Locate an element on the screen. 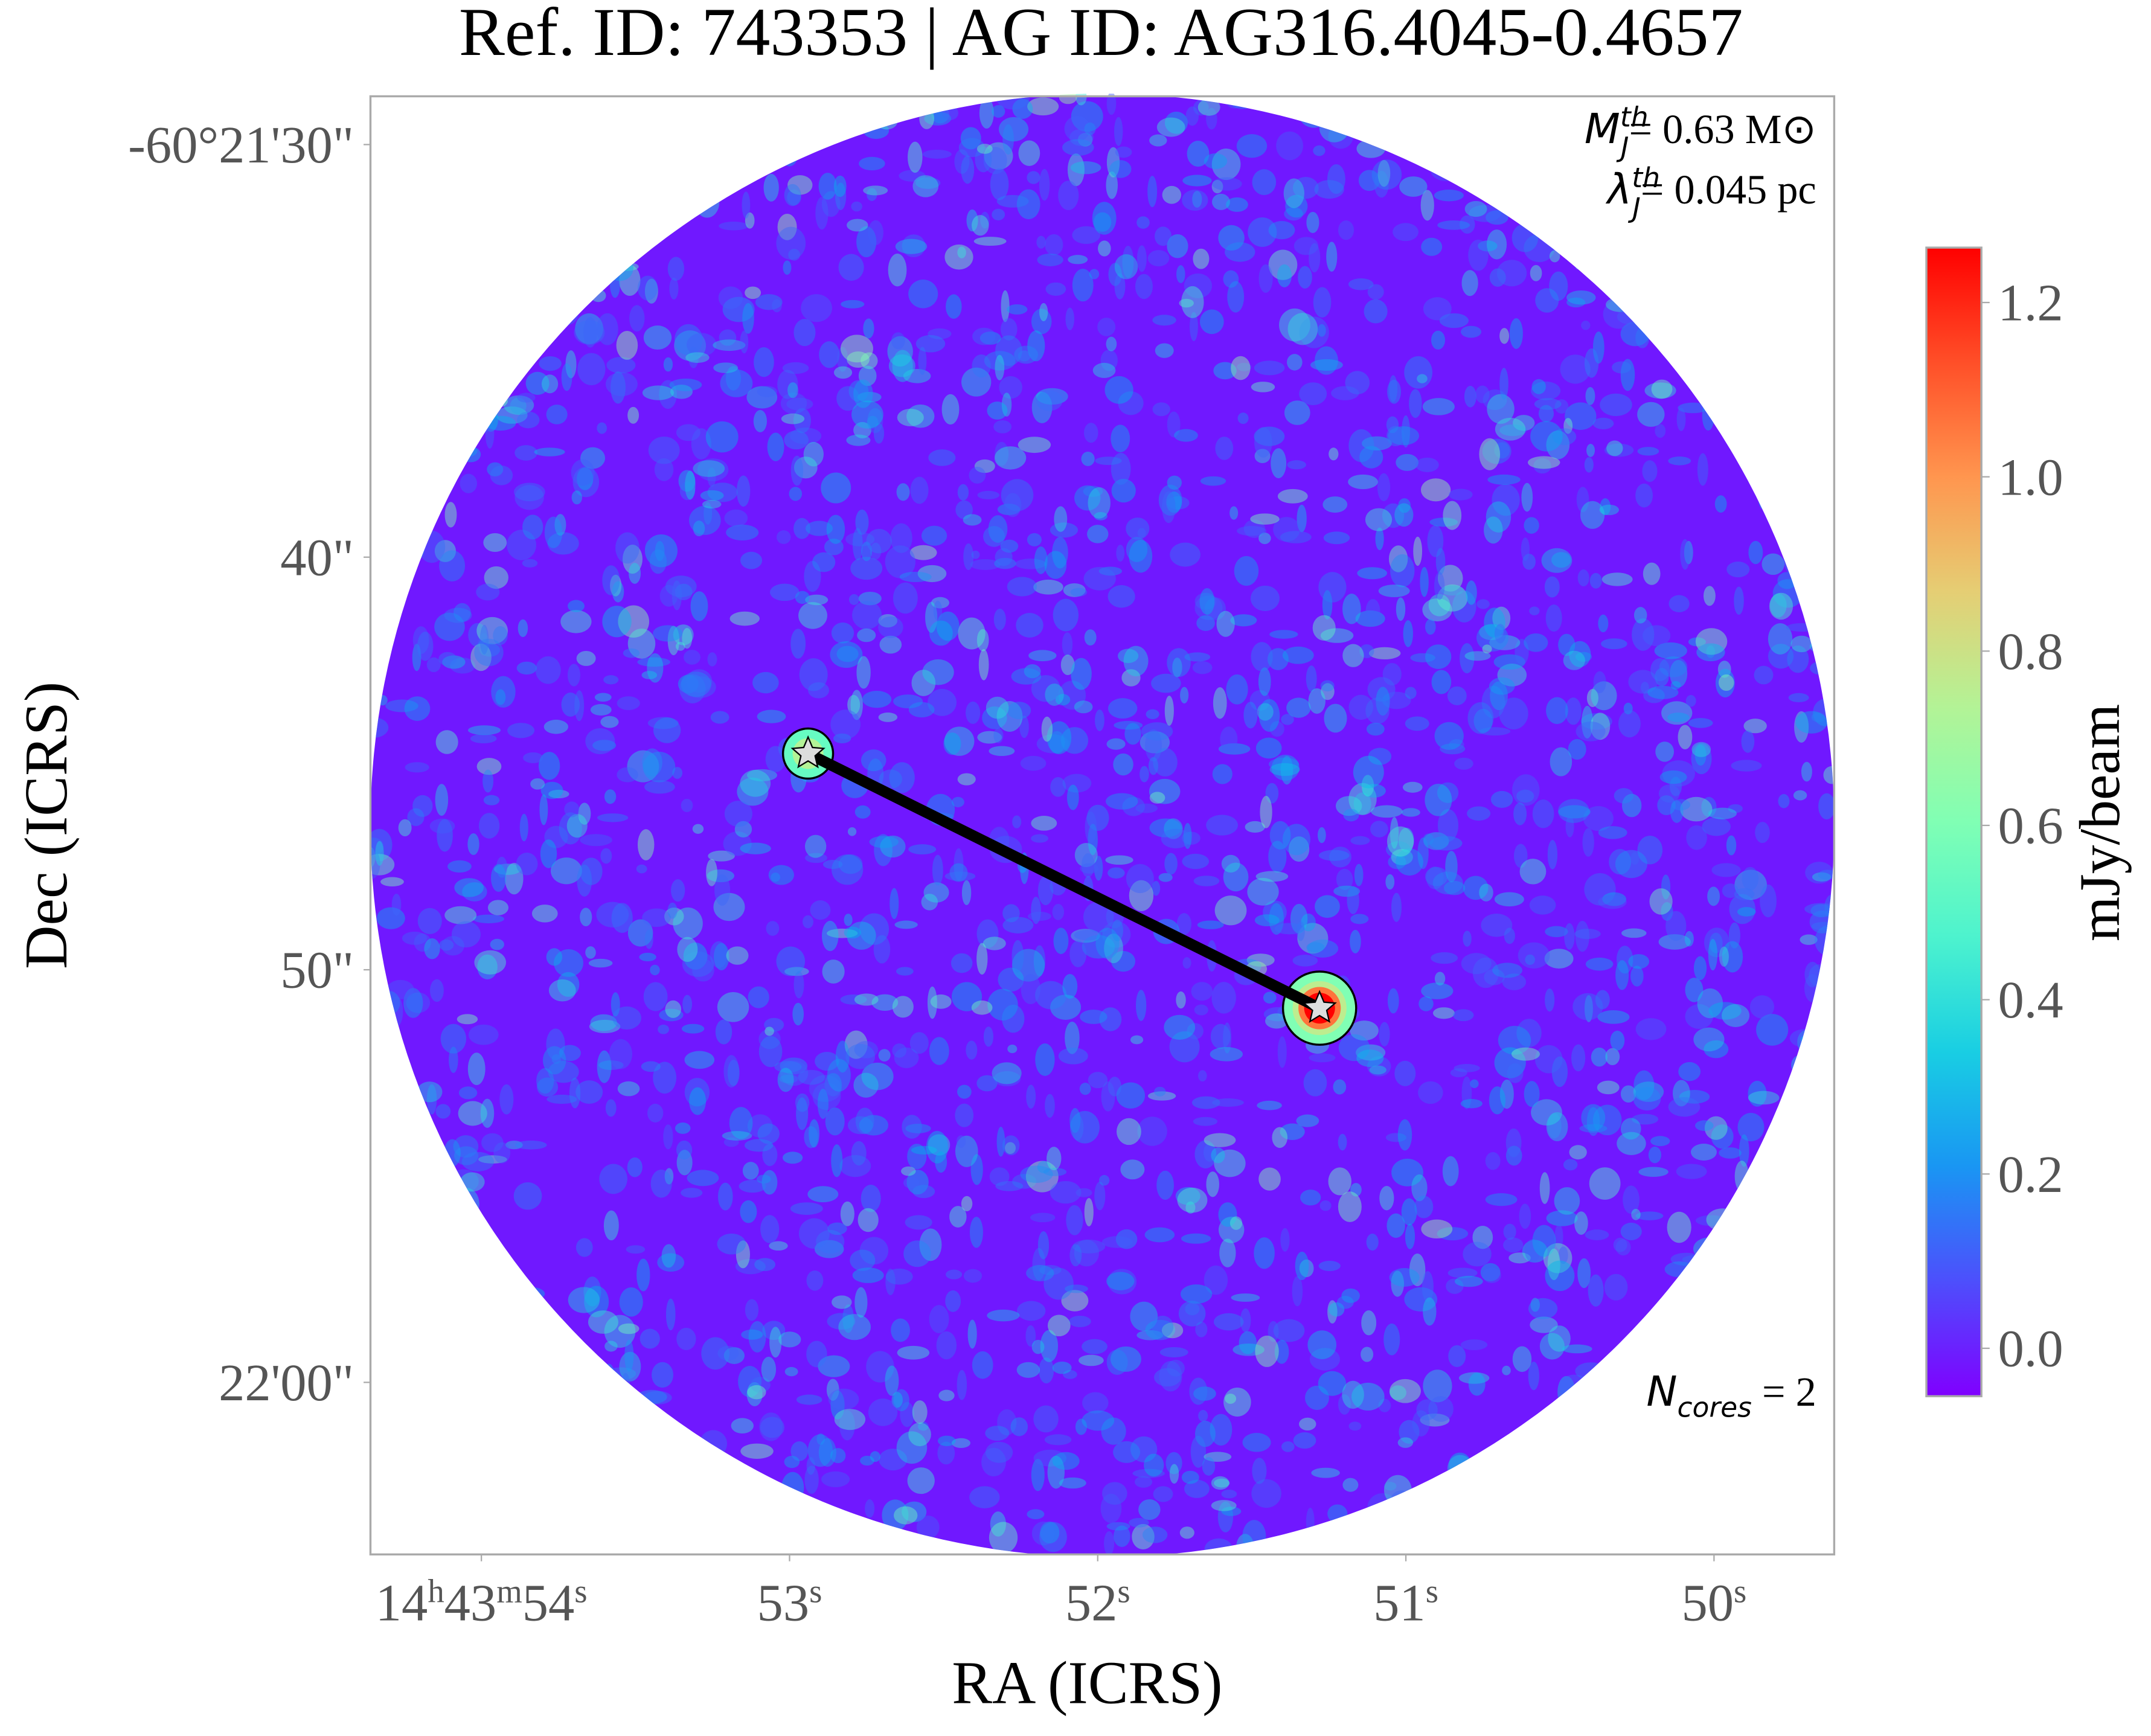 Image resolution: width=2151 pixels, height=1736 pixels. x-tick-label: 52s is located at coordinates (1097, 1602).